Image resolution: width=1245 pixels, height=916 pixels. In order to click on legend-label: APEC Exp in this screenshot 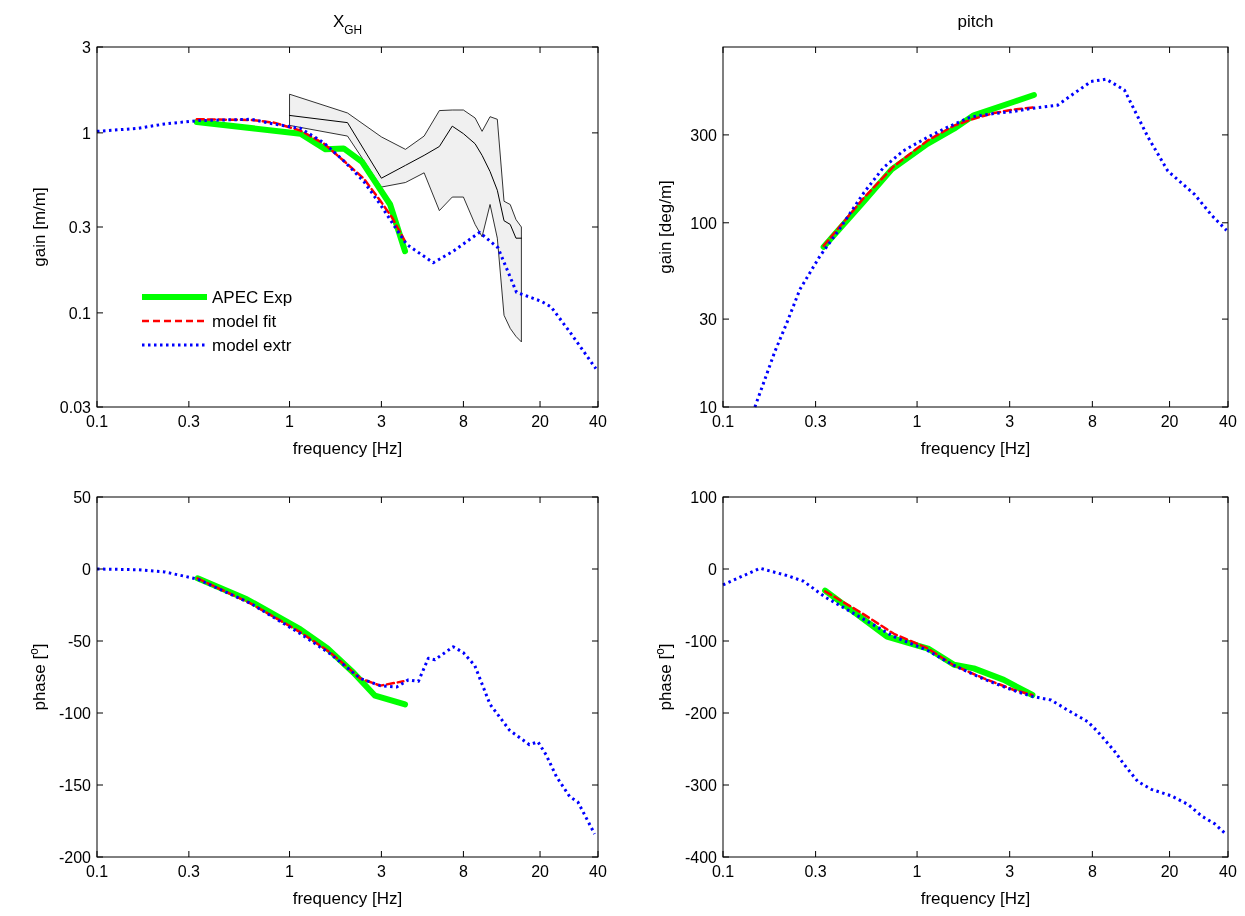, I will do `click(252, 297)`.